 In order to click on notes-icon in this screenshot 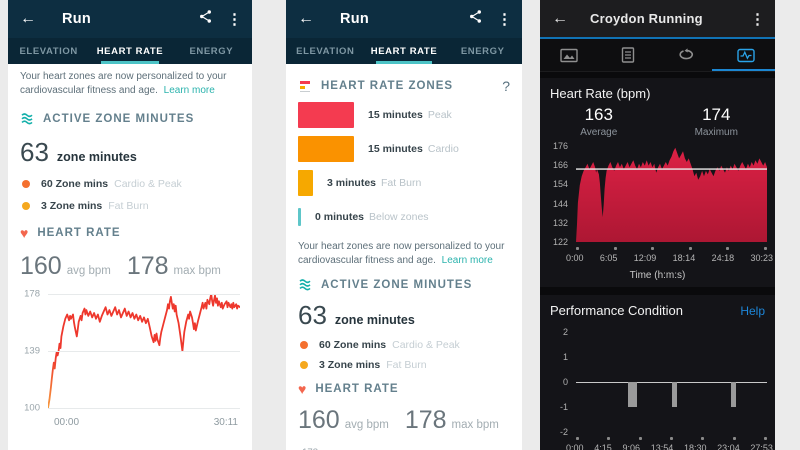, I will do `click(628, 55)`.